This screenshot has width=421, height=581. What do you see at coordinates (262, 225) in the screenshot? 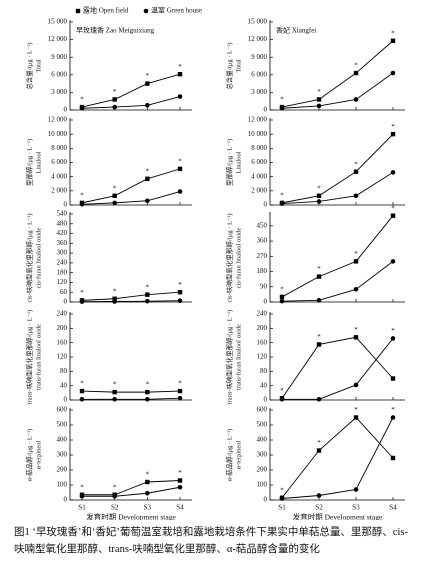
I see `y-tick-label: 450` at bounding box center [262, 225].